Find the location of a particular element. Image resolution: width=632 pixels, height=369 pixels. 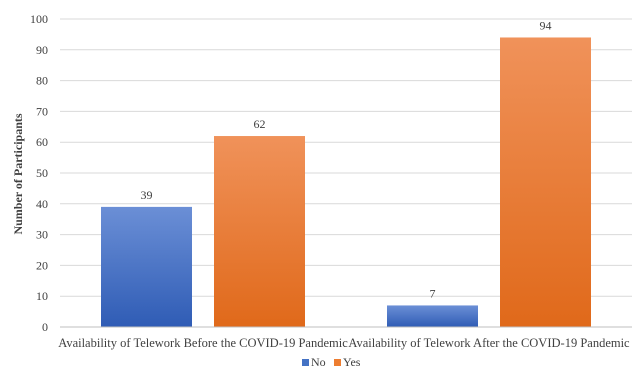

y-tick-label: 50 is located at coordinates (42, 173).